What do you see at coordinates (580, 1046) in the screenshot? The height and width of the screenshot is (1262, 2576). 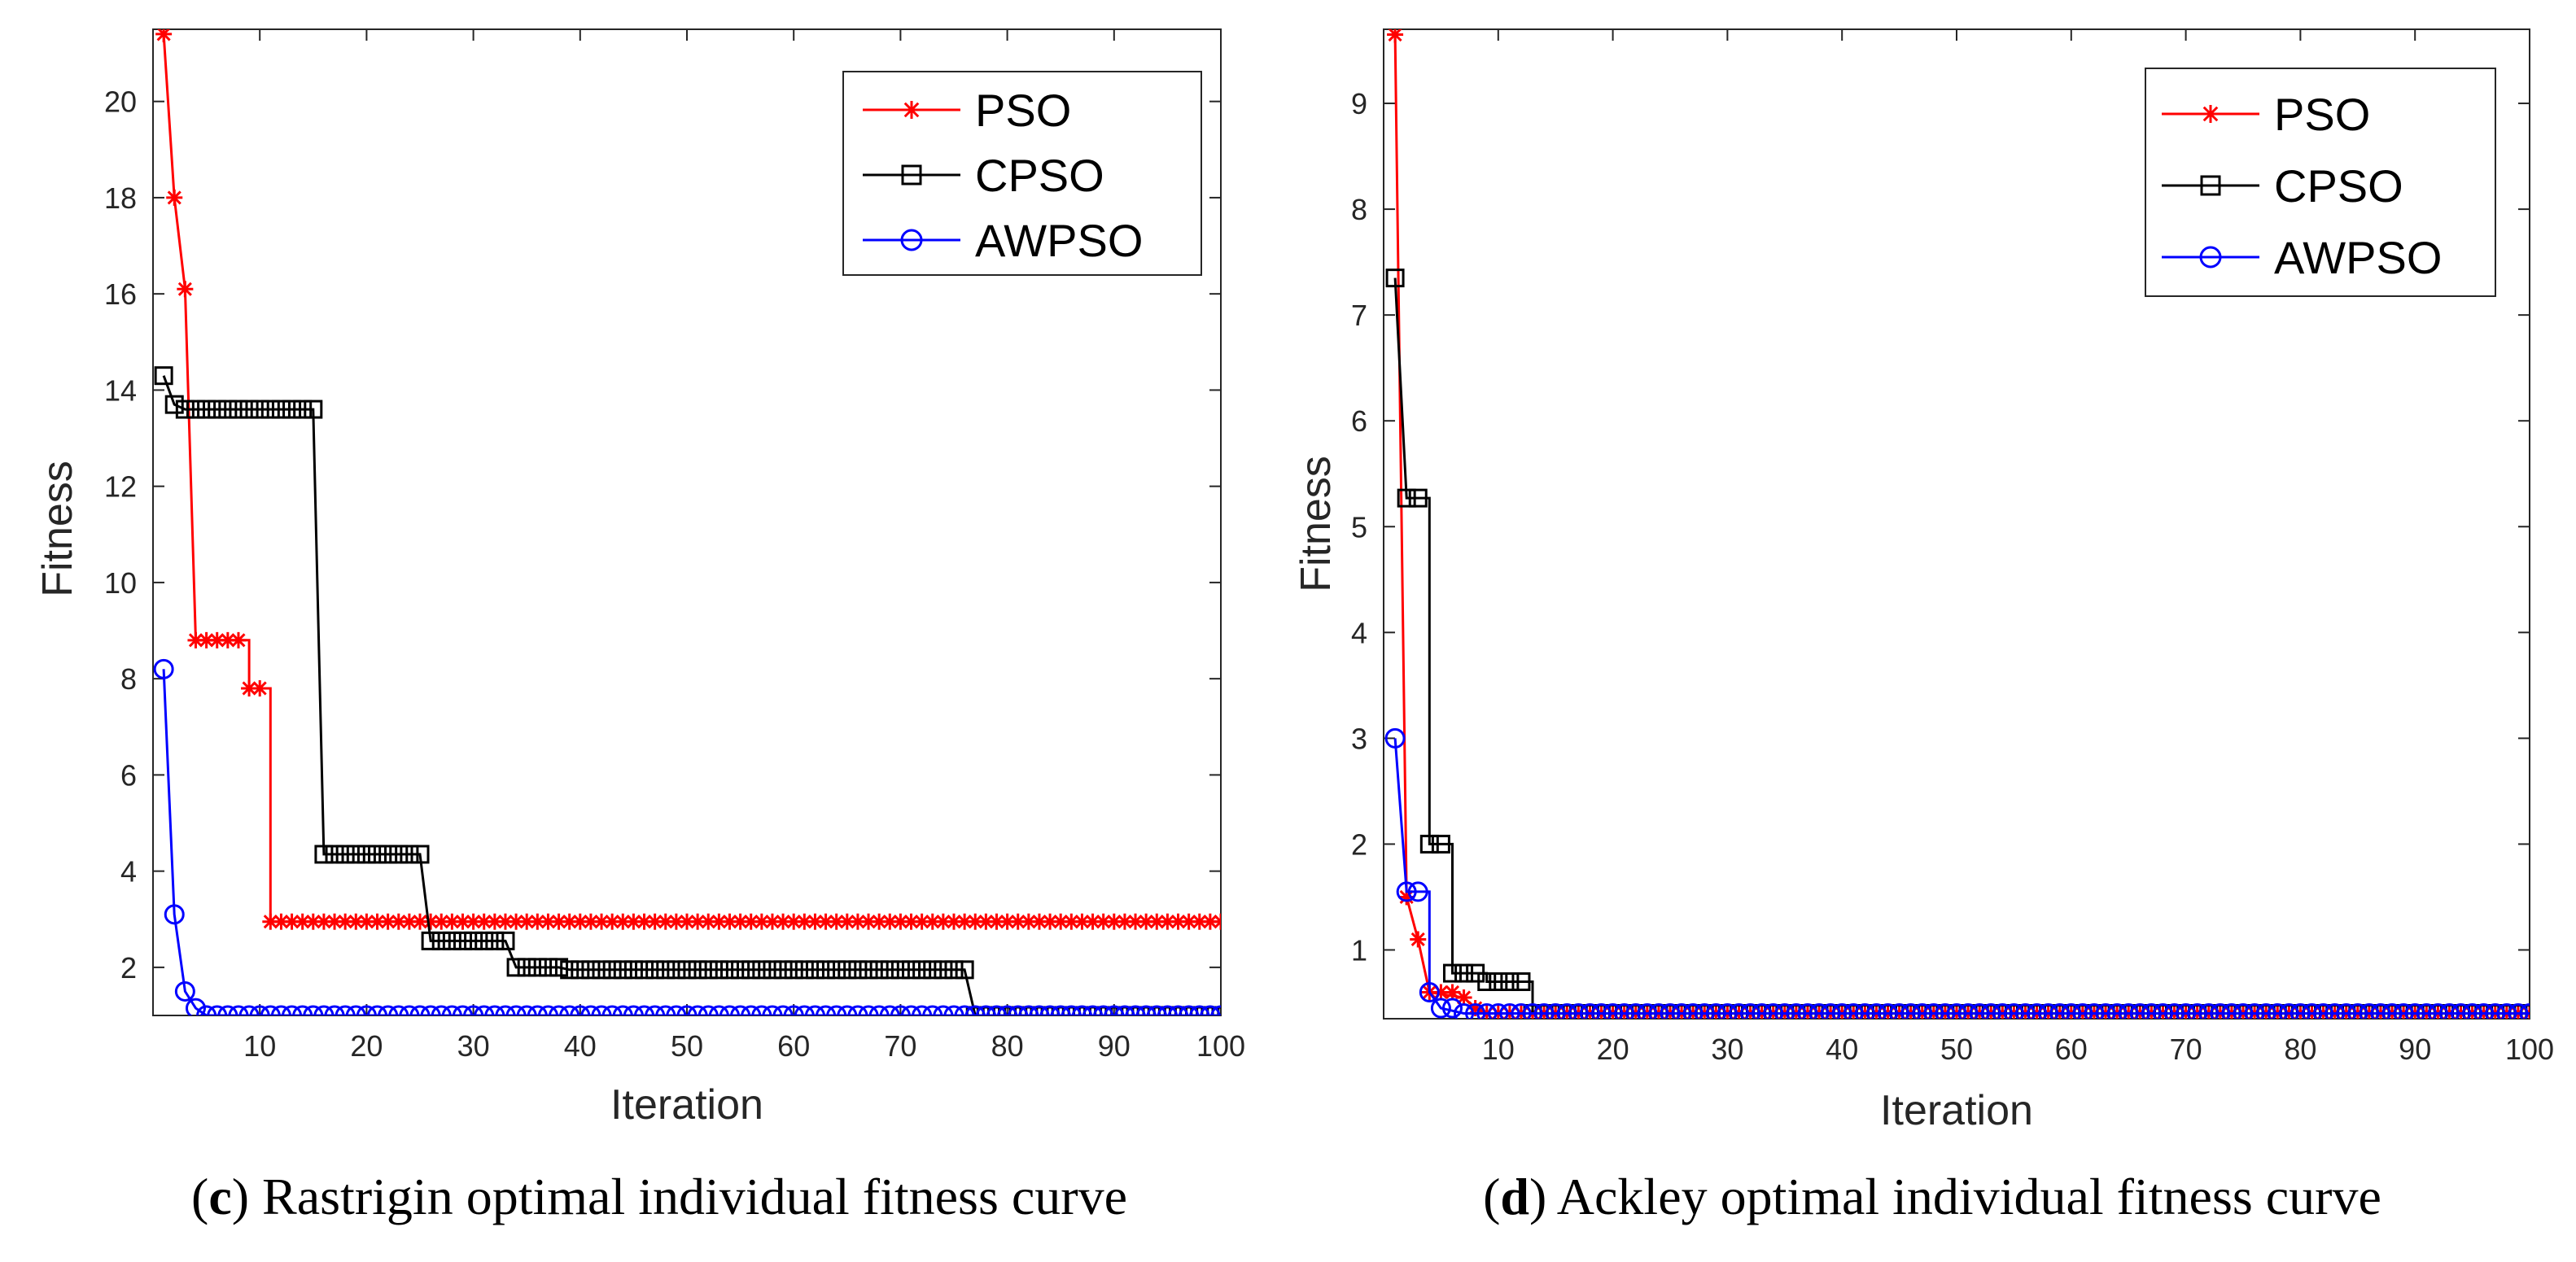 I see `x-tick-label: 40` at bounding box center [580, 1046].